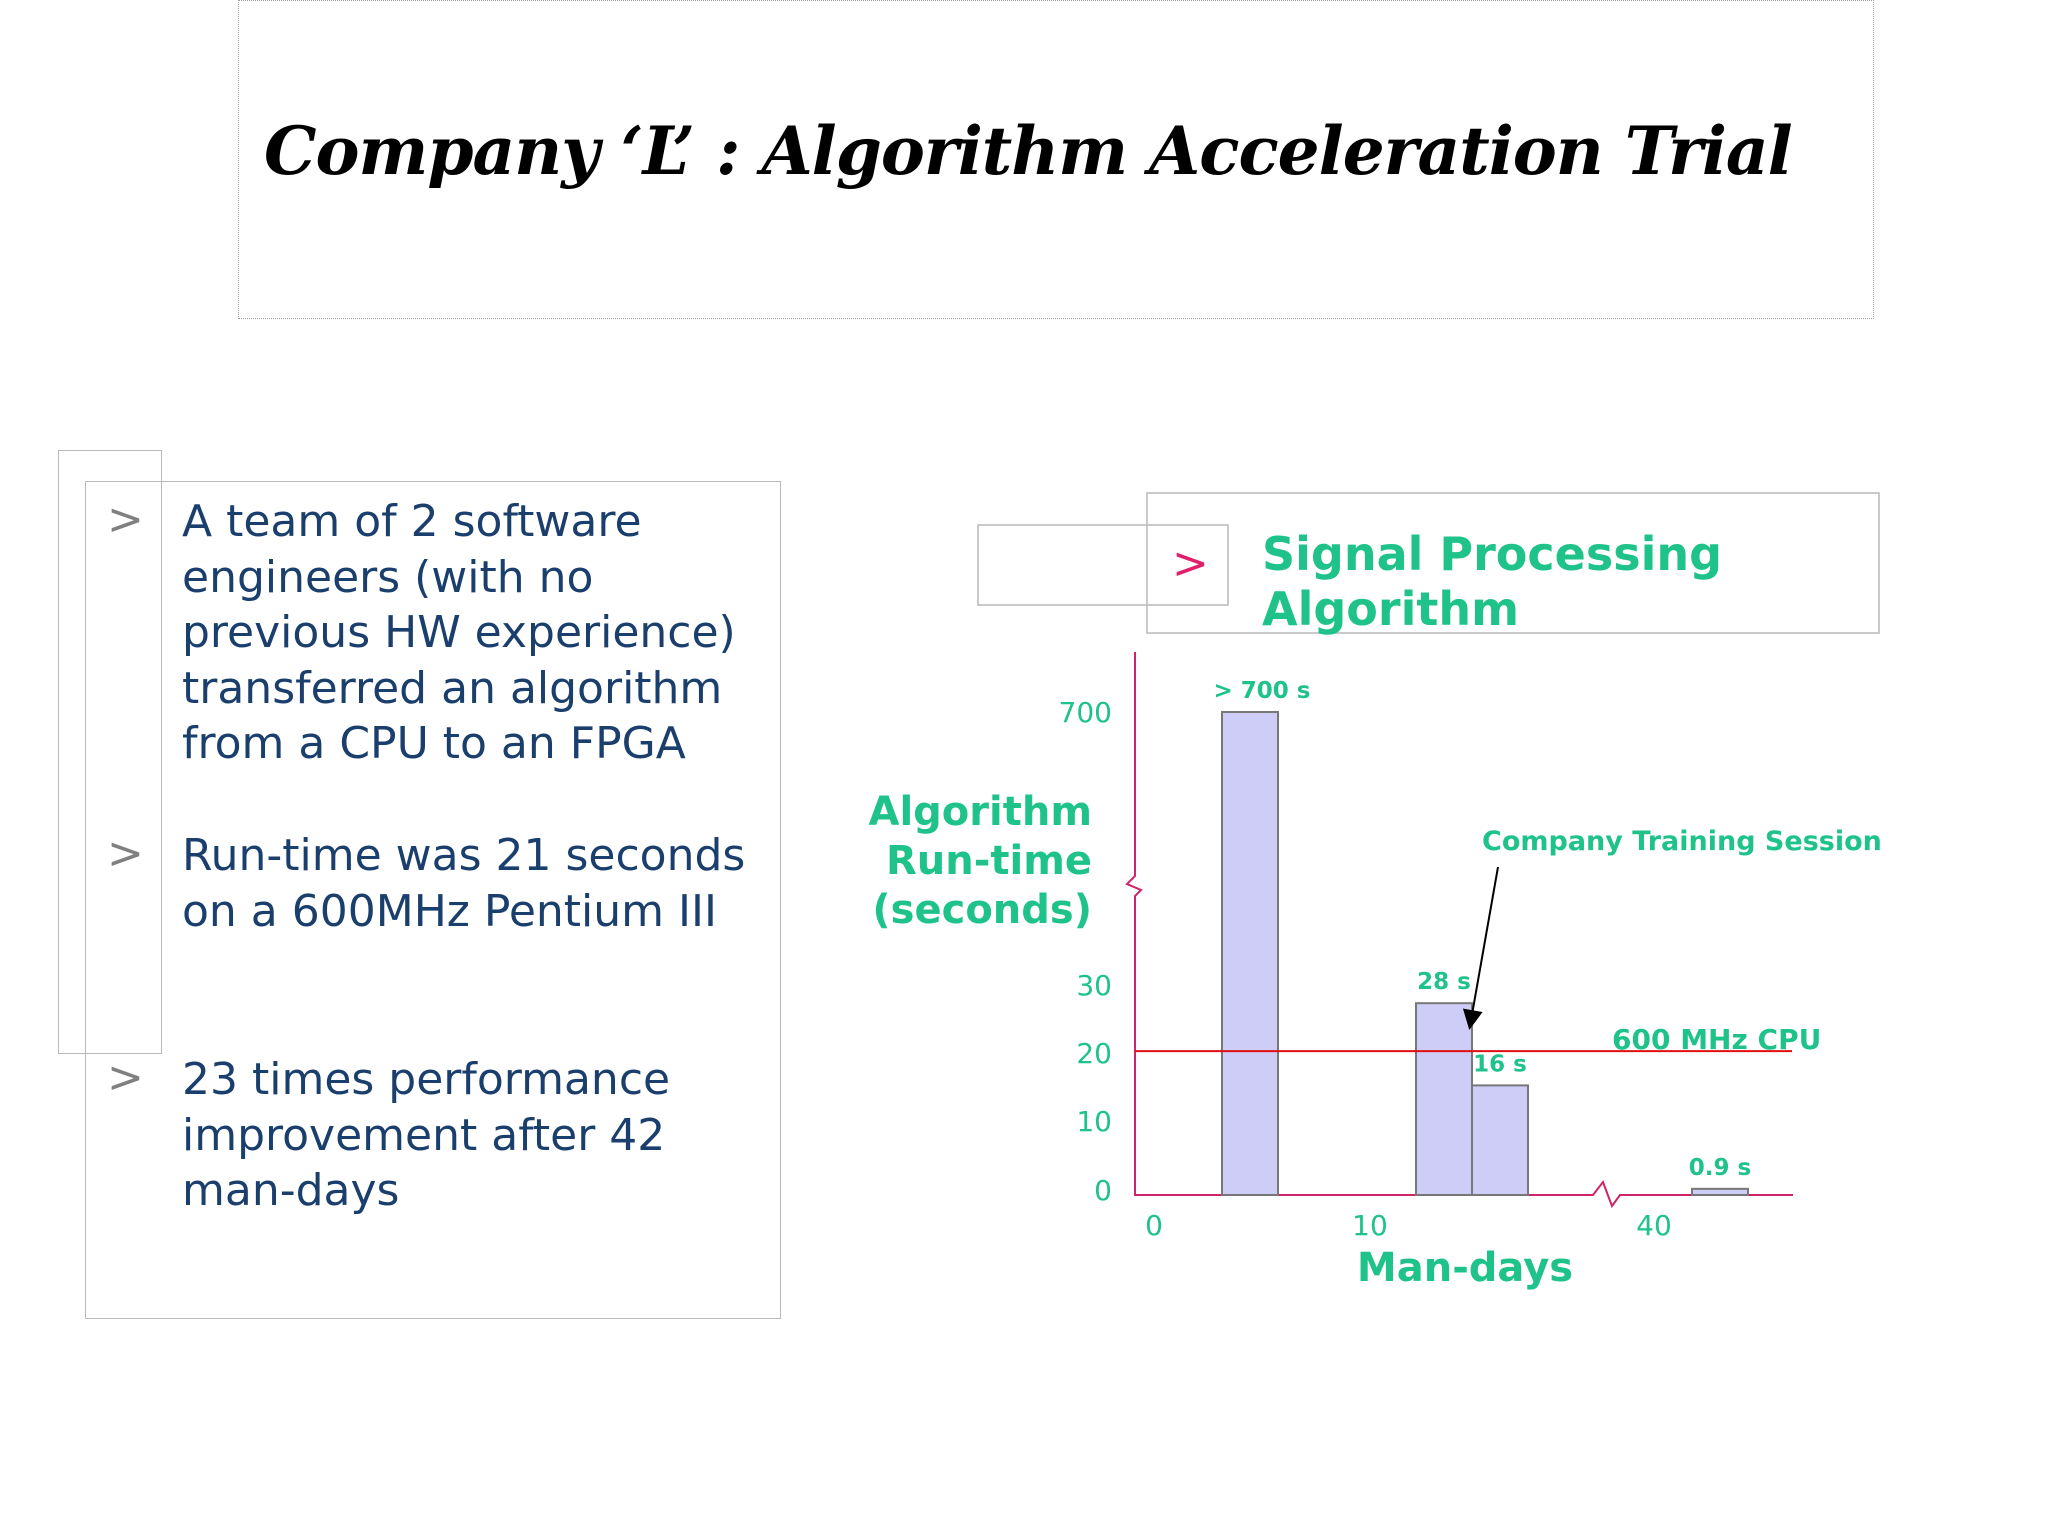 The image size is (2048, 1536). I want to click on y-axis-label-1: Algorithm, so click(981, 812).